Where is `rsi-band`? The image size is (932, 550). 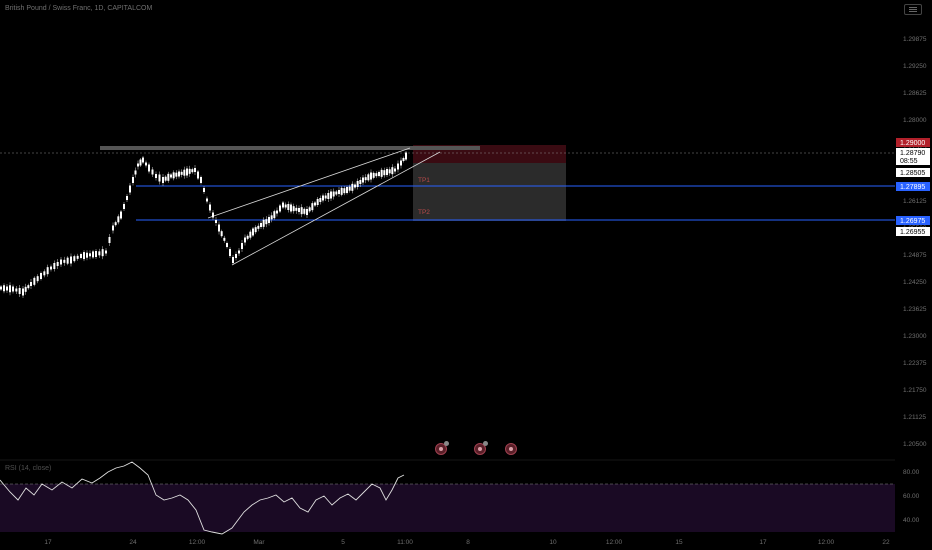
rsi-band is located at coordinates (447, 508).